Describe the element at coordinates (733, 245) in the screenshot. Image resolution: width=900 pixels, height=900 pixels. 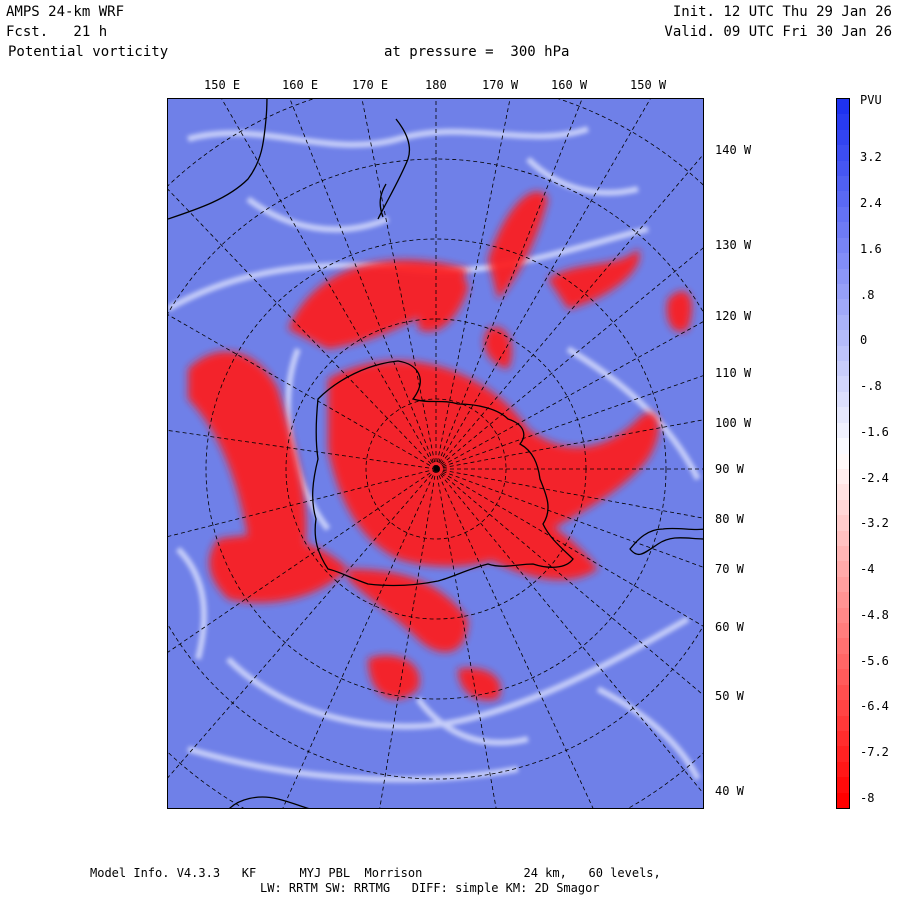
I see `lon-label-right: 130 W` at that location.